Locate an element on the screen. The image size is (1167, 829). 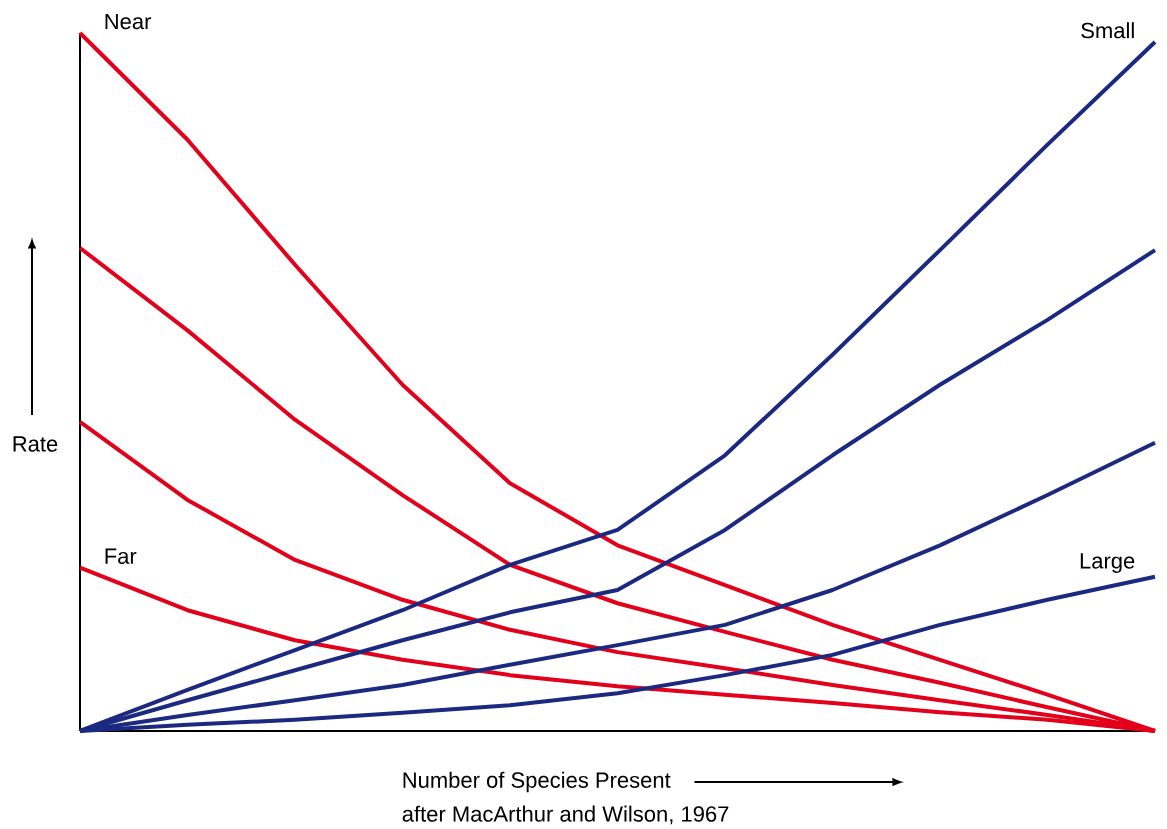
text: after MacArthur and Wilson, 1967 is located at coordinates (565, 815).